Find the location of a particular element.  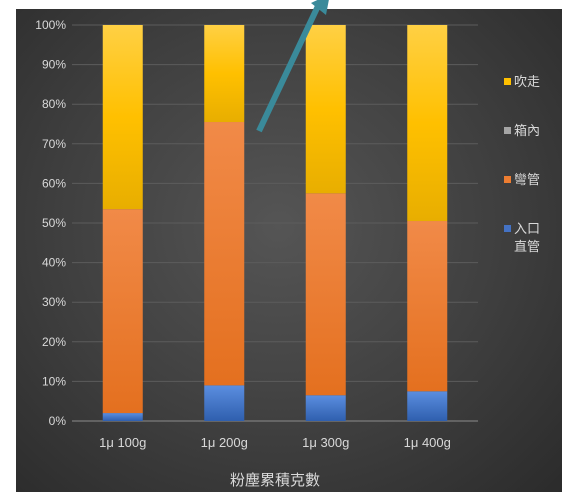

x-axis: 1μ 100g 1μ 200g 1μ 300g 1μ 400g is located at coordinates (275, 442).